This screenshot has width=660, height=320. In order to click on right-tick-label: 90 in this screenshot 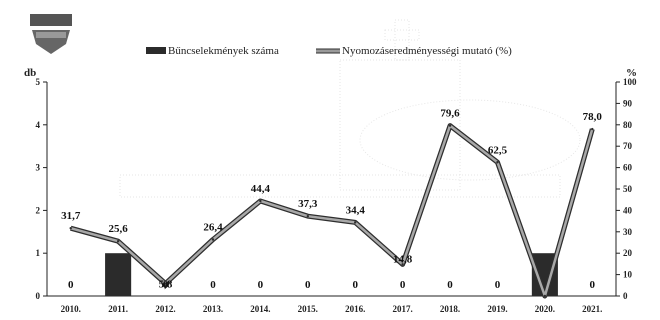, I will do `click(628, 103)`.